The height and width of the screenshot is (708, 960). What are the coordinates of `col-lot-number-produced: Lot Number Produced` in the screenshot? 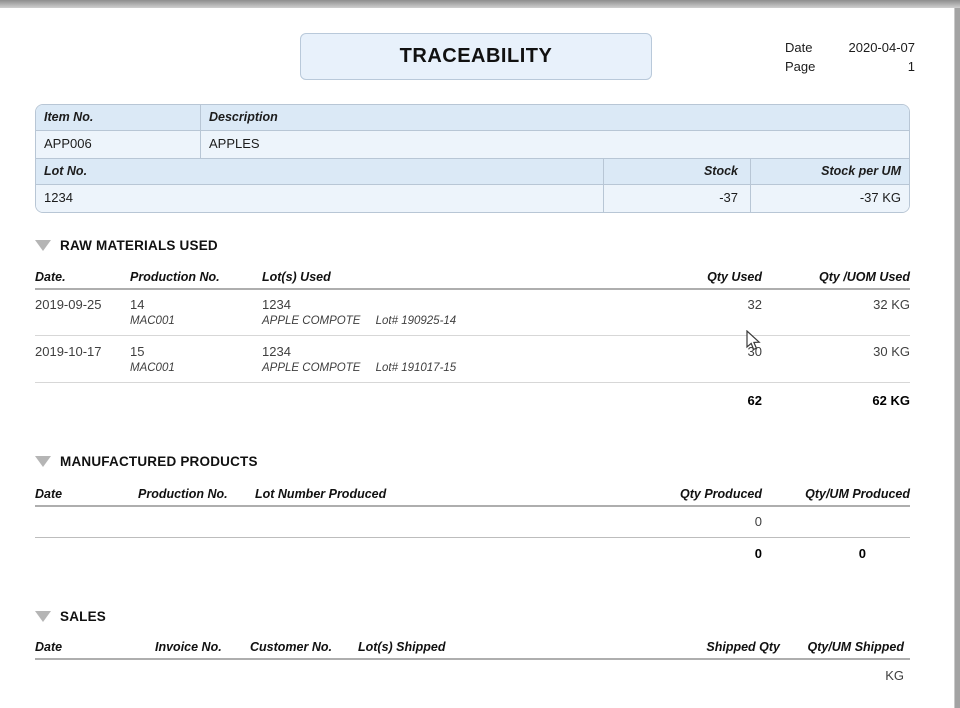 It's located at (321, 494).